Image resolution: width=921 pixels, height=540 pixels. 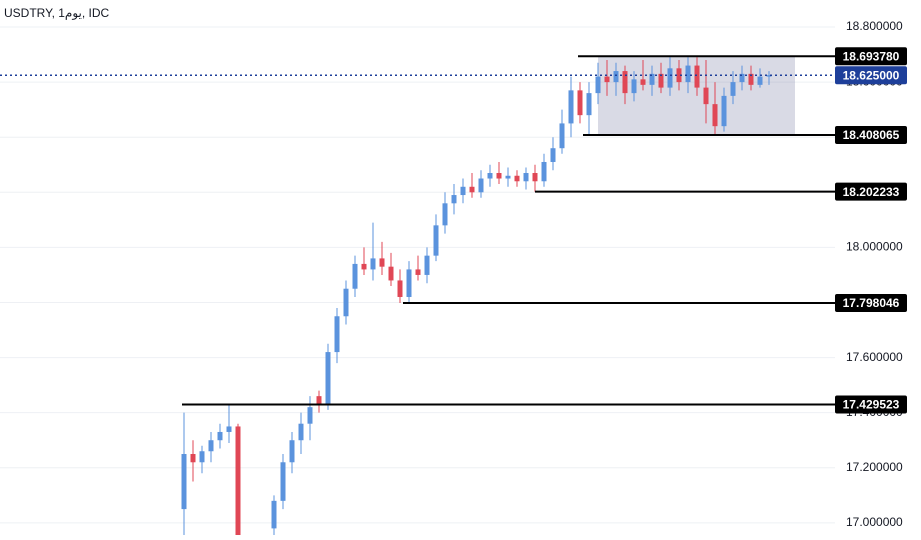 I want to click on level-label: 18.693780, so click(x=871, y=56).